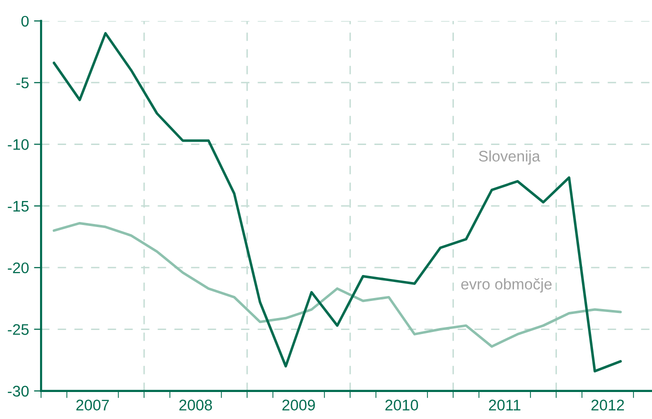 The width and height of the screenshot is (652, 419). I want to click on series-label: Slovenija, so click(509, 157).